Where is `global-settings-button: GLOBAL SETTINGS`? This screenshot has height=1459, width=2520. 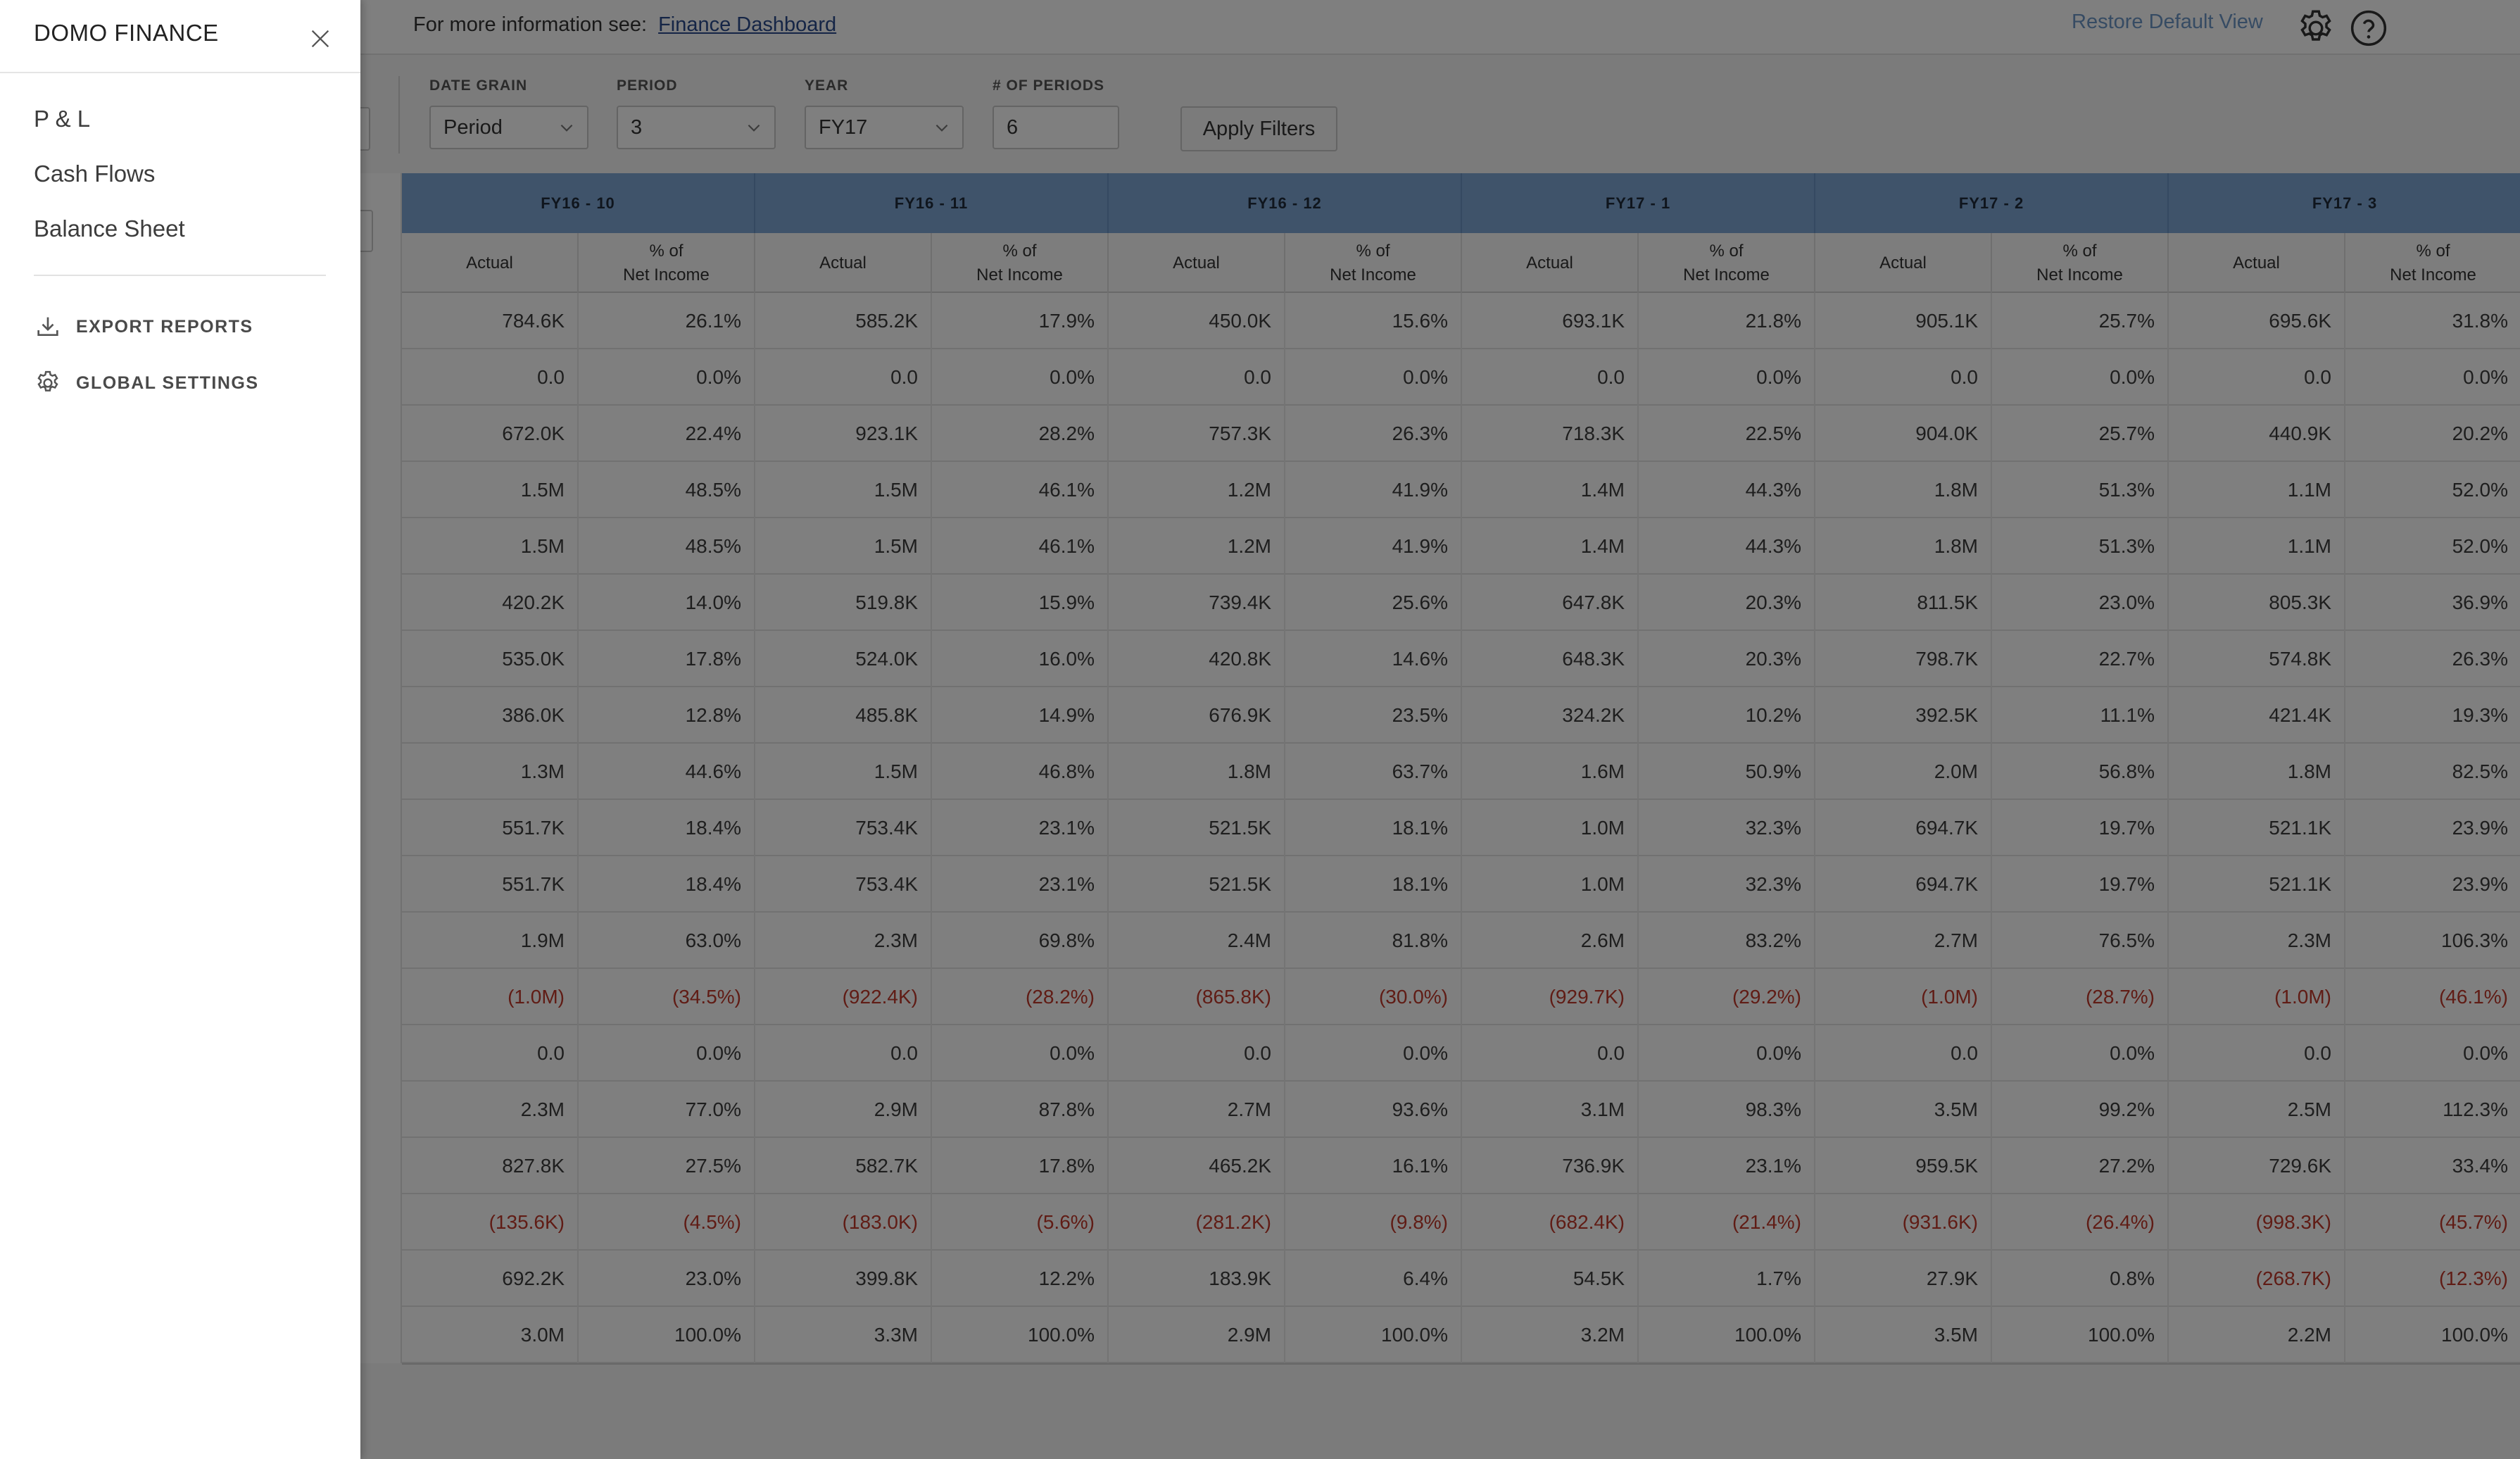 global-settings-button: GLOBAL SETTINGS is located at coordinates (146, 383).